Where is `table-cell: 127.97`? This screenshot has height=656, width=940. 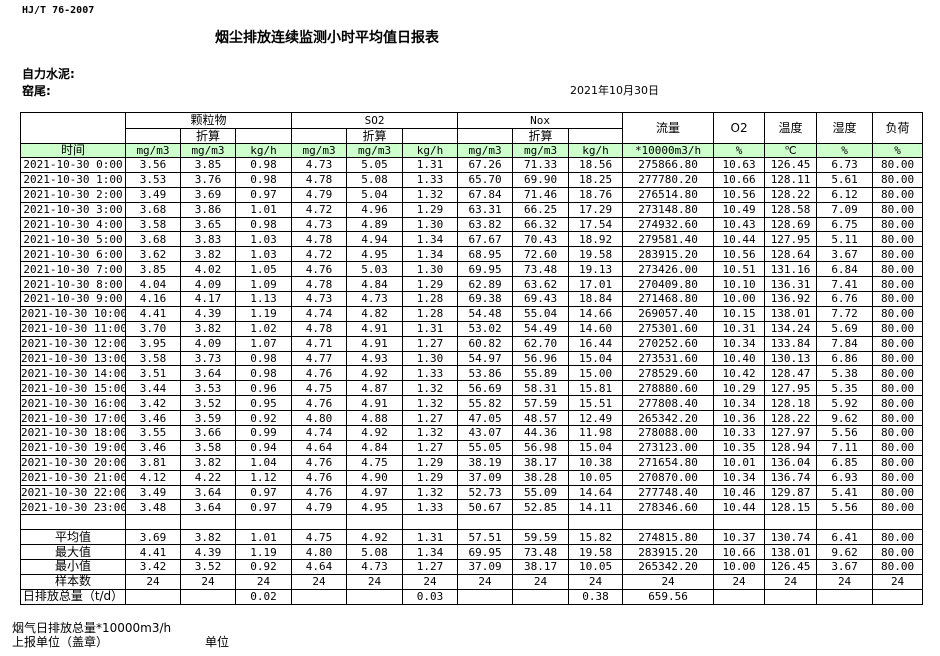
table-cell: 127.97 is located at coordinates (791, 433).